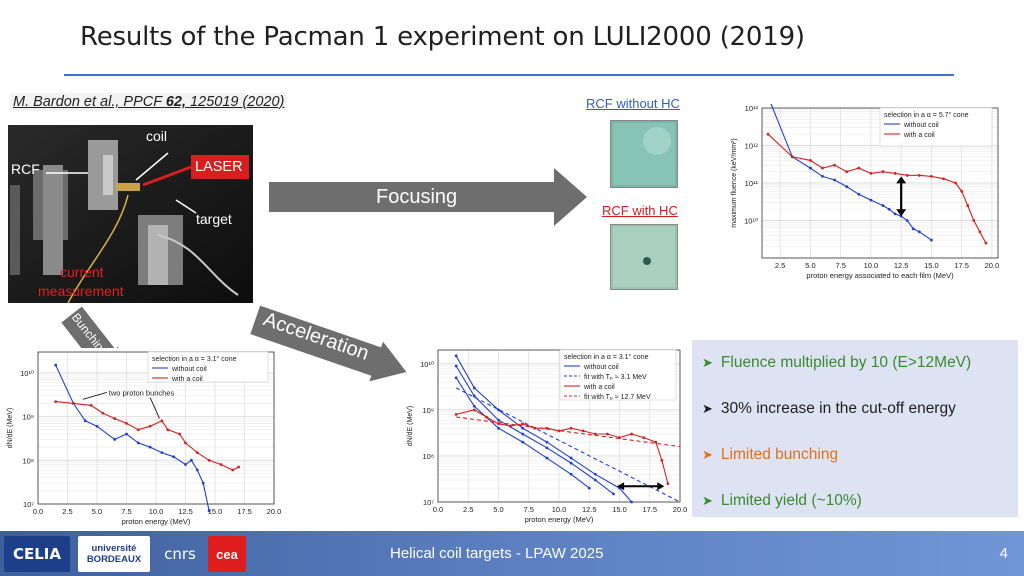  I want to click on y-axis-label: maximum fluence (keV/mm²), so click(734, 182).